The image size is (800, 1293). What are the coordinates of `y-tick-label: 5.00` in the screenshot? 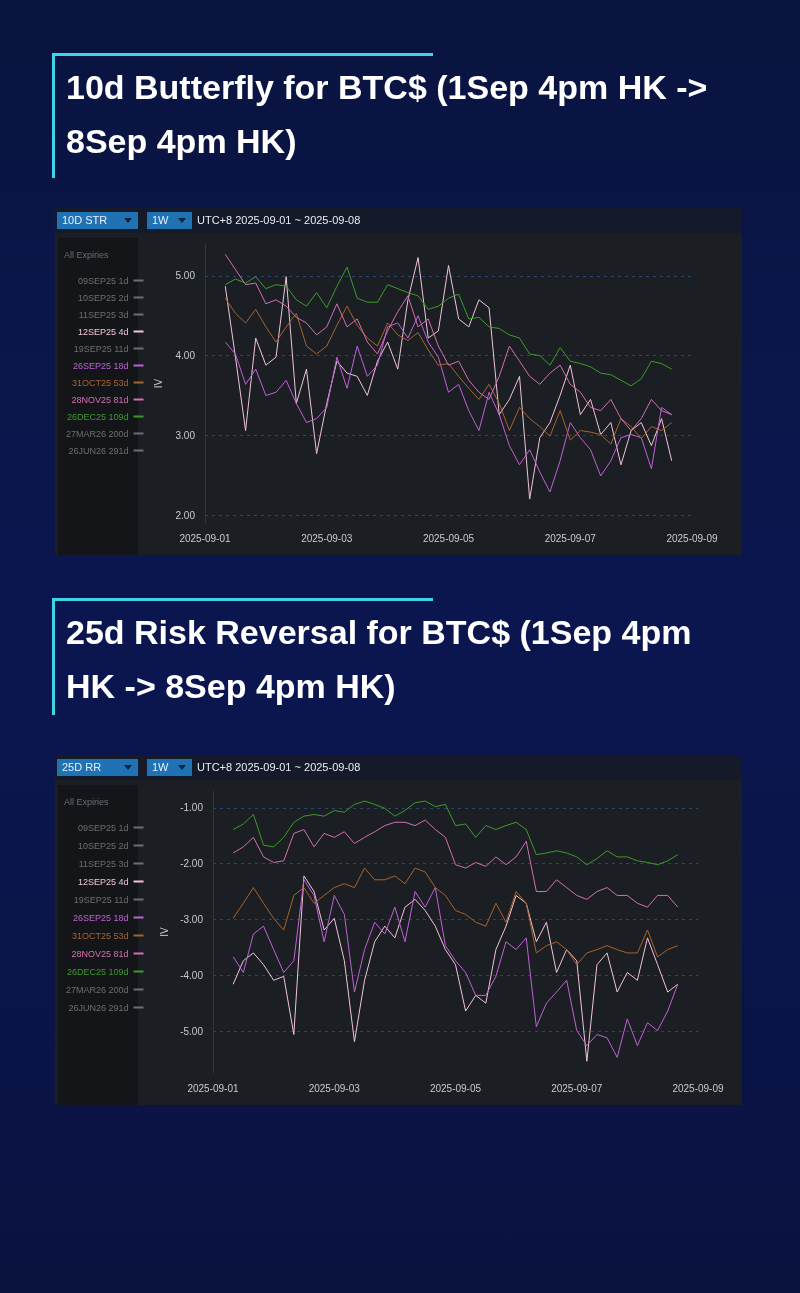 It's located at (185, 276).